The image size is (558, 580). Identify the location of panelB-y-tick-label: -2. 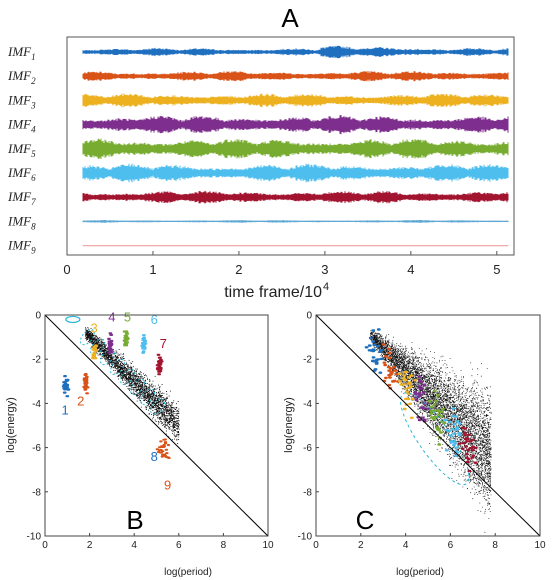
(36, 360).